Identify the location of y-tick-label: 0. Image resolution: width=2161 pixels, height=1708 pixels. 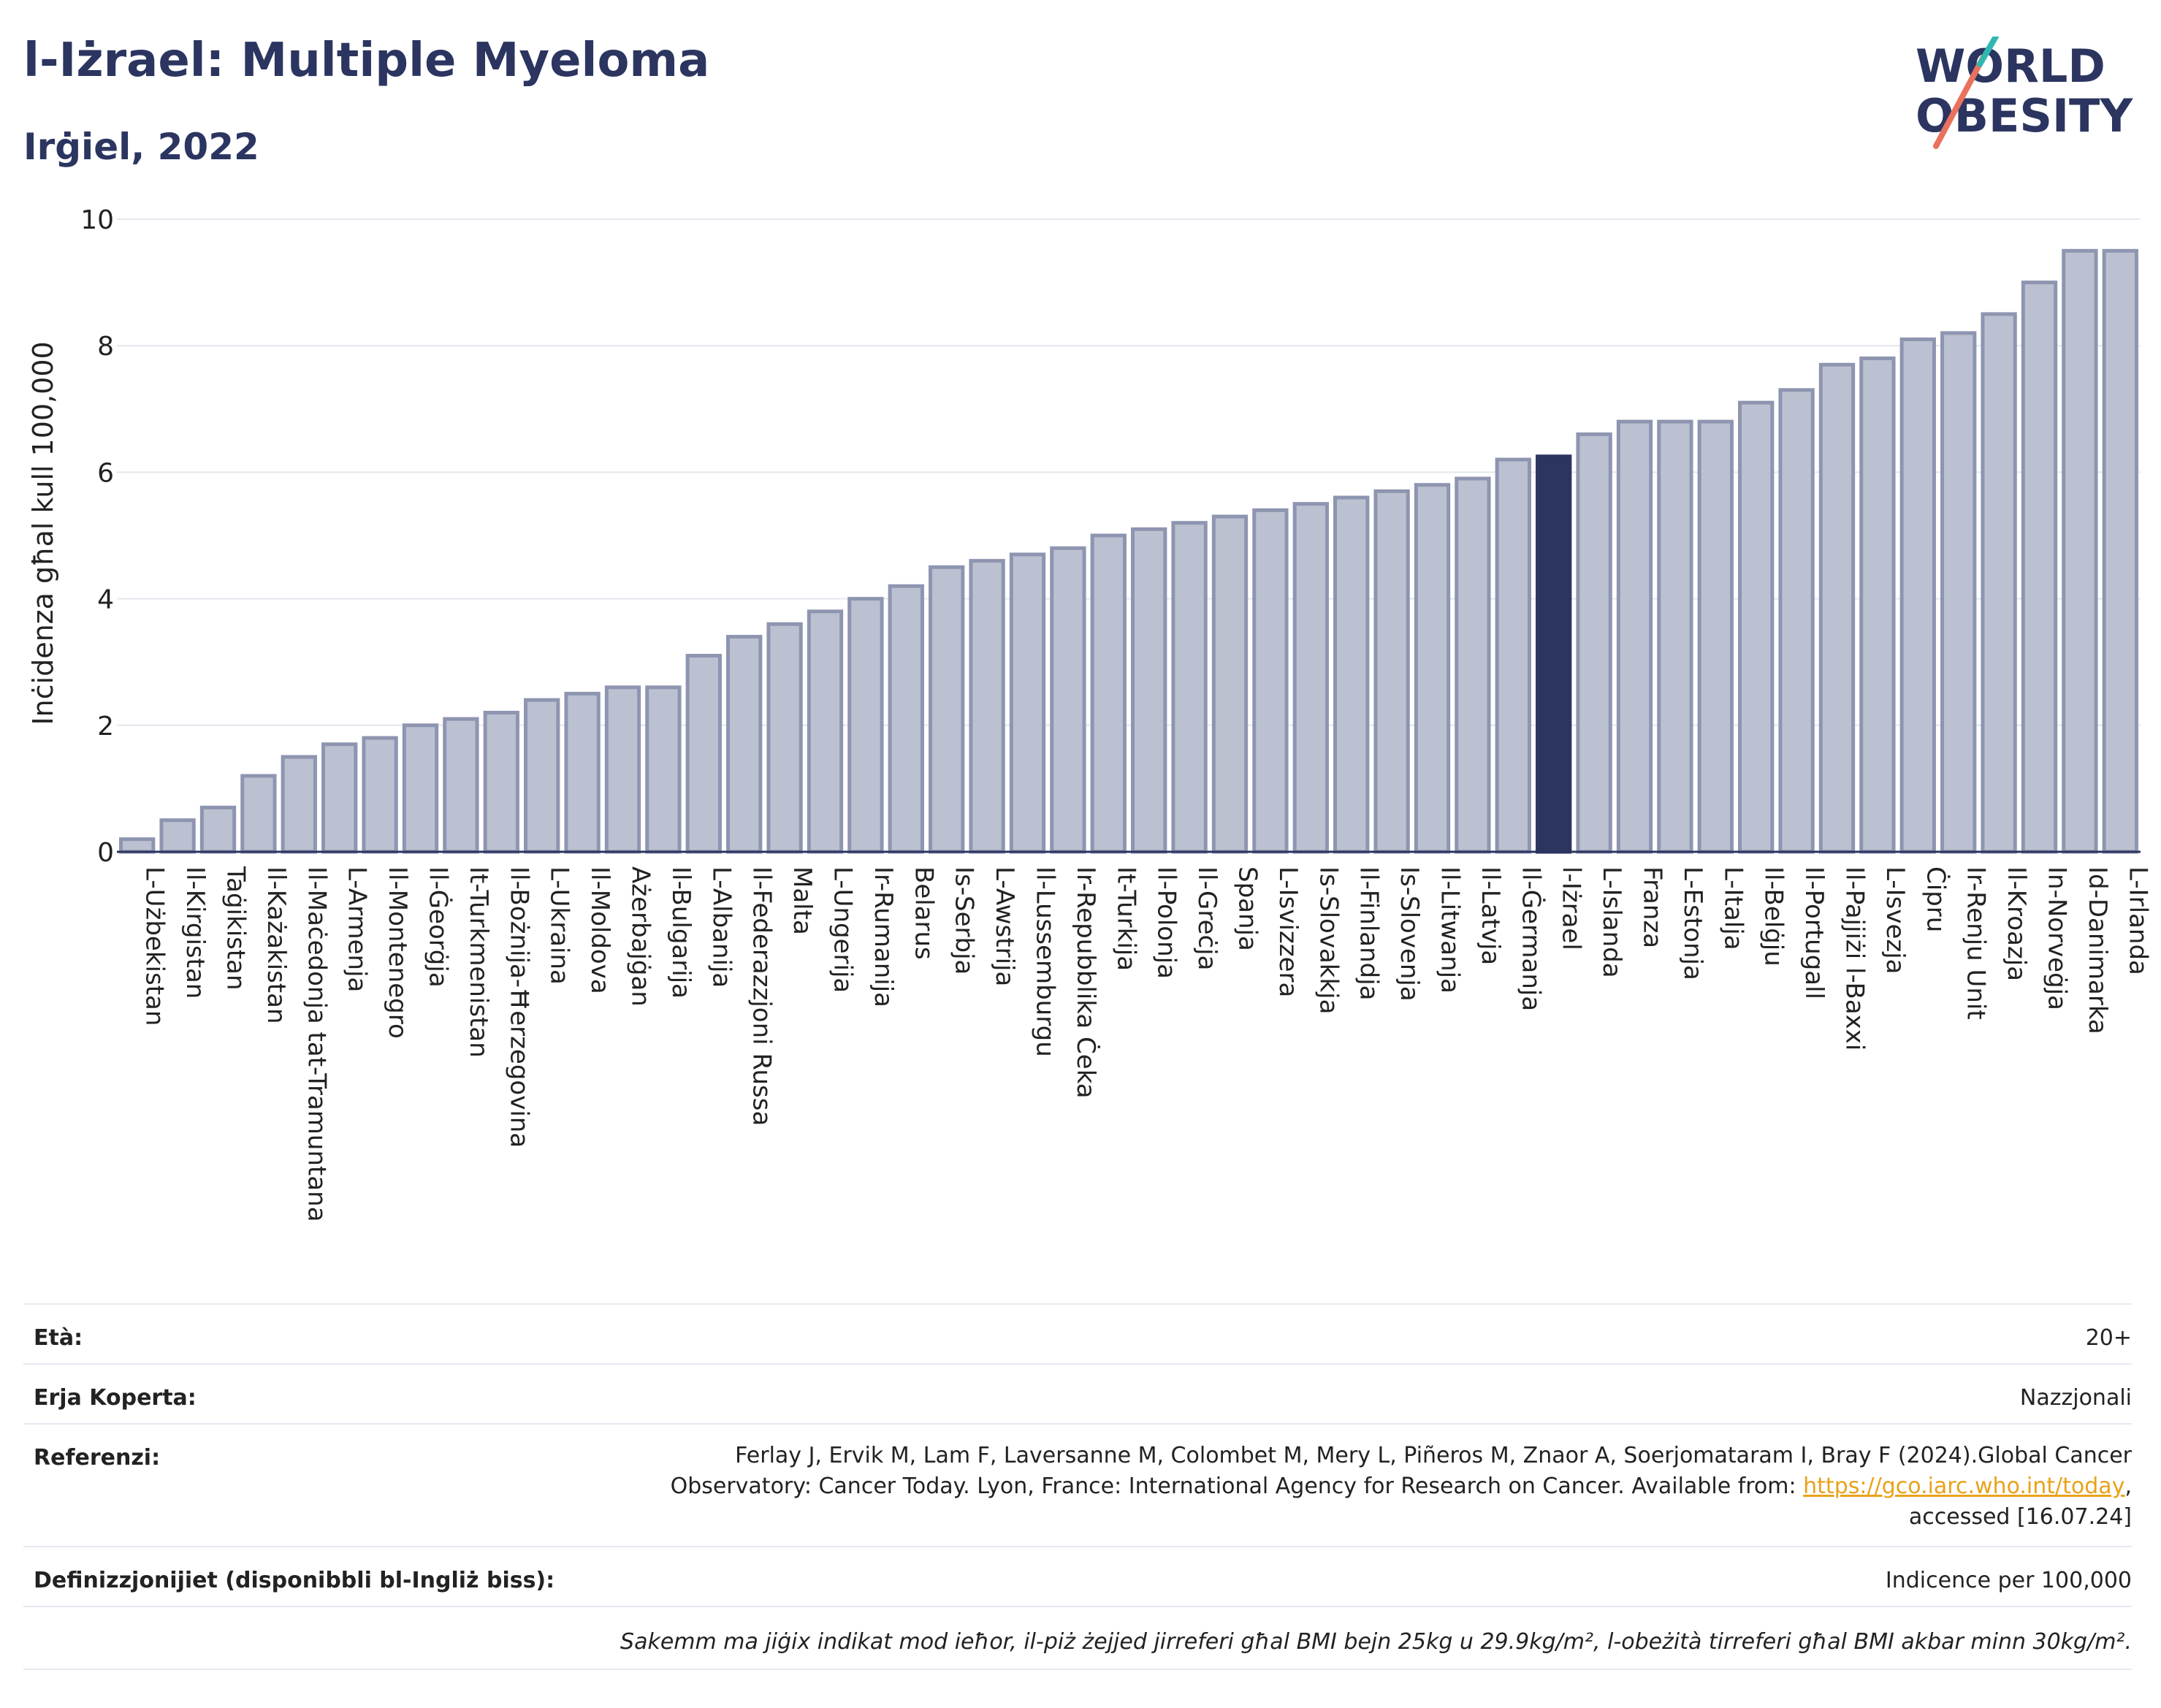
(105, 853).